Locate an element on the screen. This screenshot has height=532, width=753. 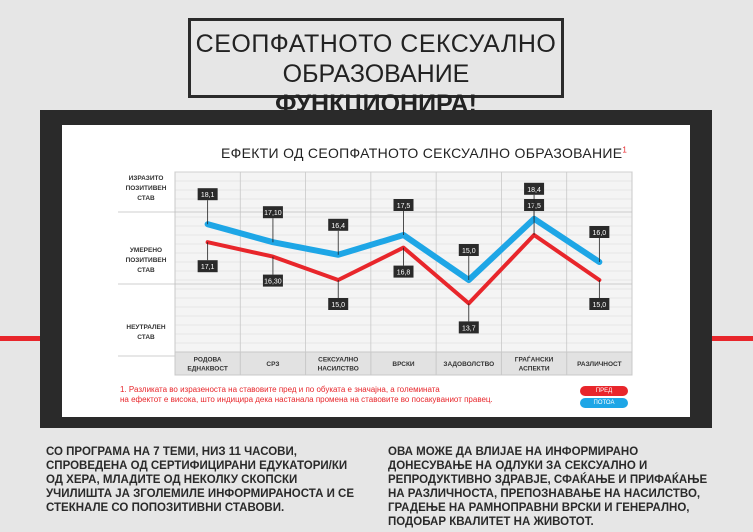
data-label: 18,4 is located at coordinates (534, 190).